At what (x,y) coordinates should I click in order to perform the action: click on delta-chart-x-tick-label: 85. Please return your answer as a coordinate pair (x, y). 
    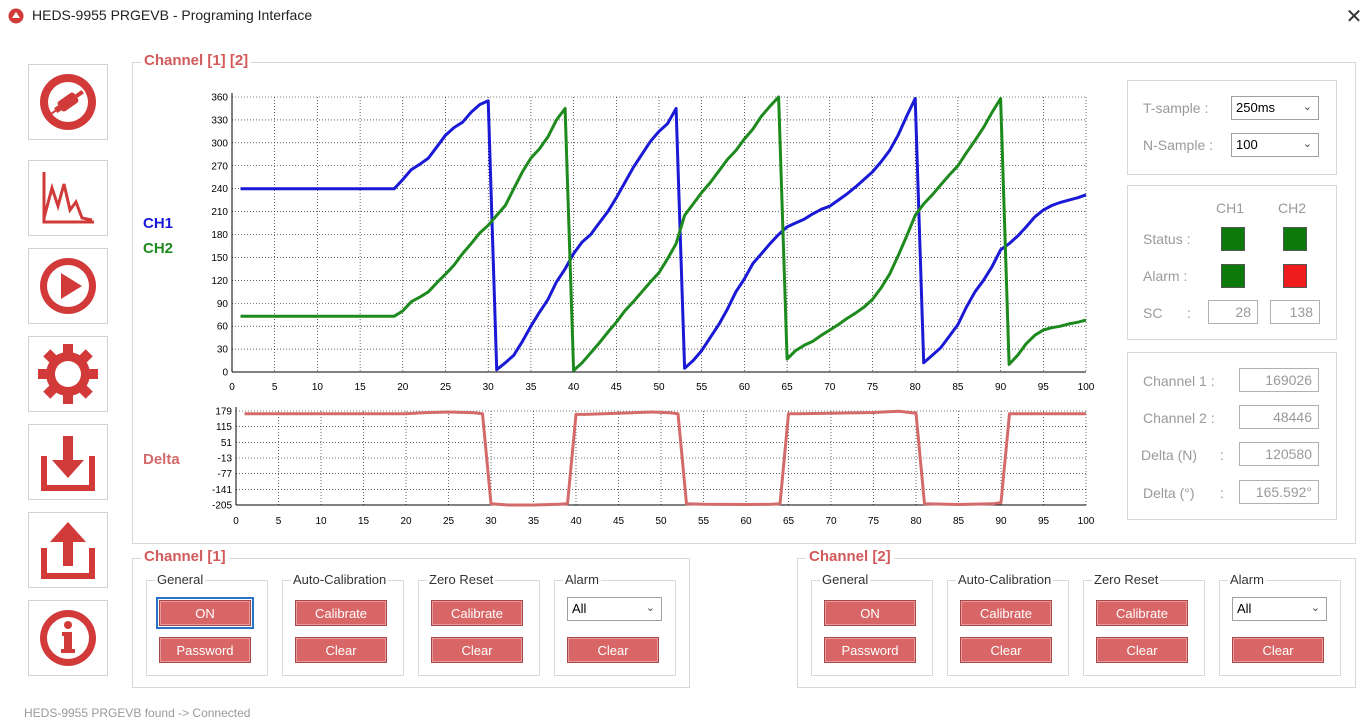
    Looking at the image, I should click on (959, 521).